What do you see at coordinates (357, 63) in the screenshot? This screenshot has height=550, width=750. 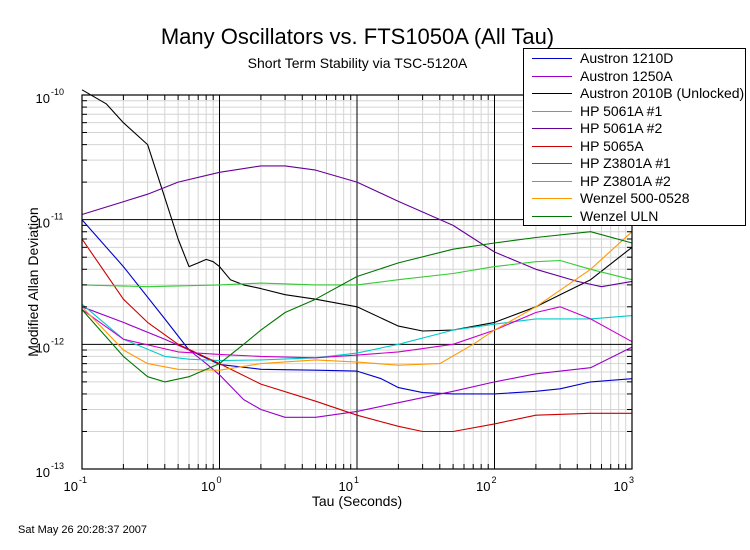 I see `chart-subtitle: Short Term Stability via TSC-5120A` at bounding box center [357, 63].